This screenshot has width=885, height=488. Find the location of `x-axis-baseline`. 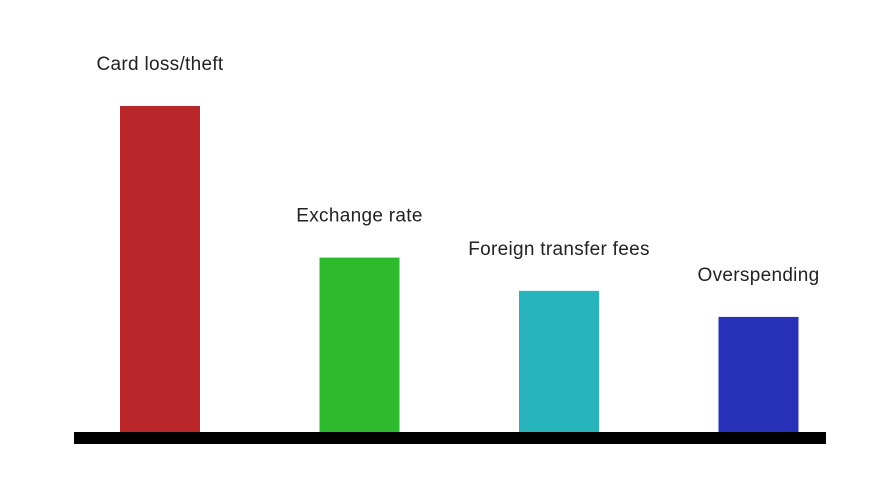

x-axis-baseline is located at coordinates (450, 438).